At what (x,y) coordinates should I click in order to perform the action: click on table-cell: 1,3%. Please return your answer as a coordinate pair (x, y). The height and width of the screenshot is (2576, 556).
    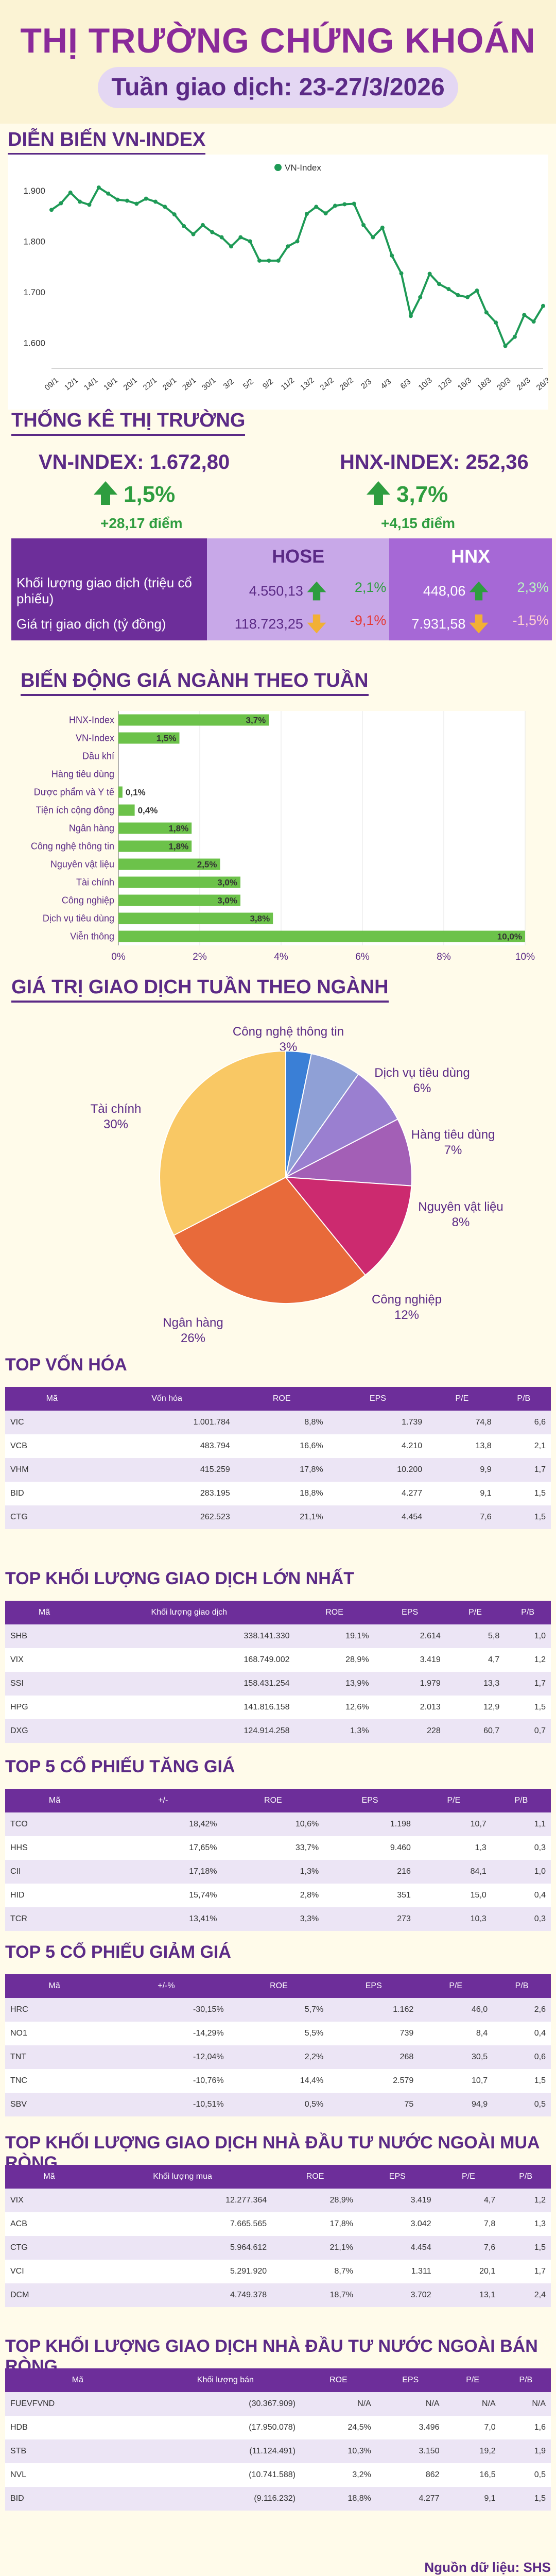
    Looking at the image, I should click on (273, 1872).